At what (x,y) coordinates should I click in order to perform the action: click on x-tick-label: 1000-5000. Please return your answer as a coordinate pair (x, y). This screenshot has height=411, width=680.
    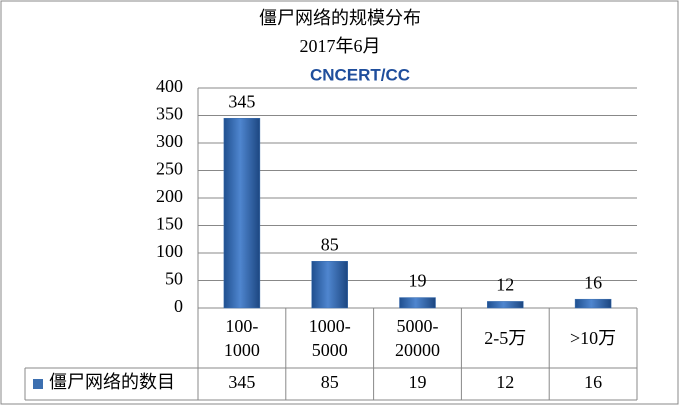
    Looking at the image, I should click on (329, 338).